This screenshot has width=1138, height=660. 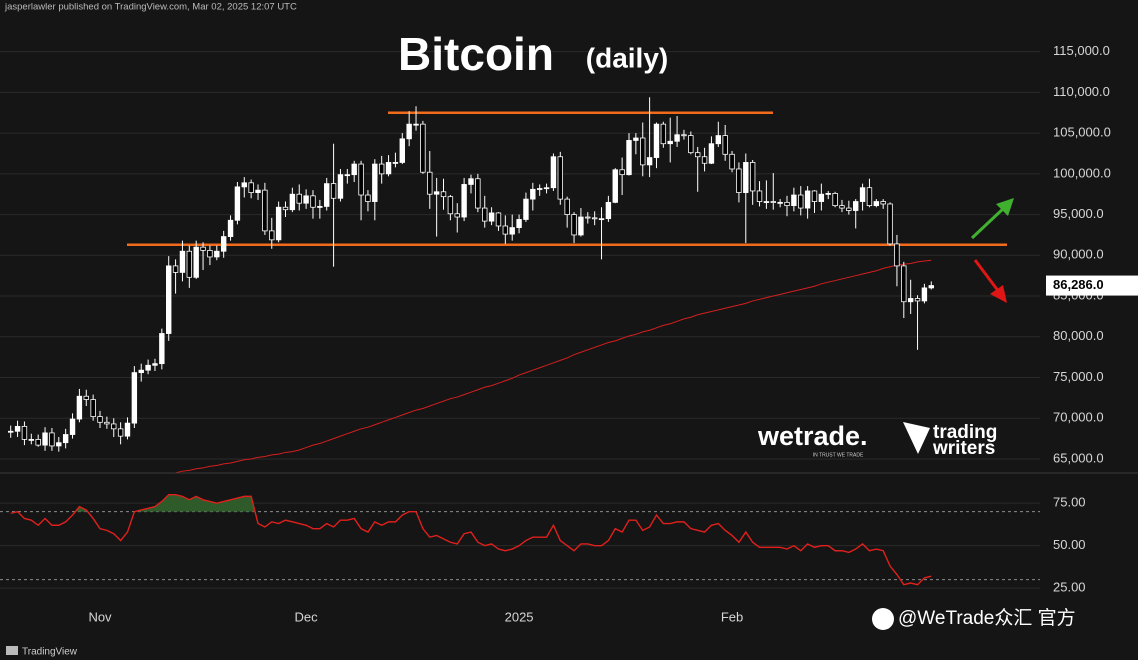 I want to click on green-arrow, so click(x=992, y=219).